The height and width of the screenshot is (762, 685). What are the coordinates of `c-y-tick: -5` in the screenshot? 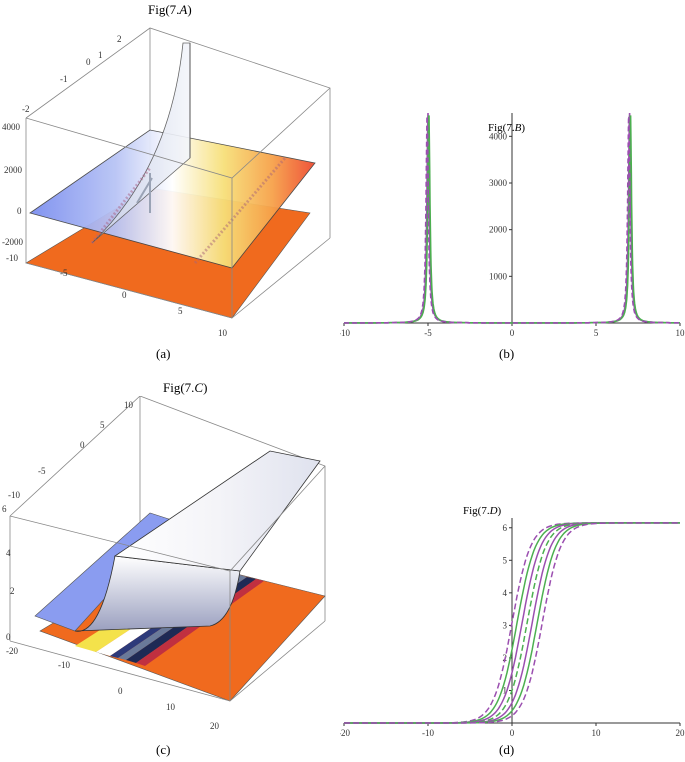 It's located at (42, 471).